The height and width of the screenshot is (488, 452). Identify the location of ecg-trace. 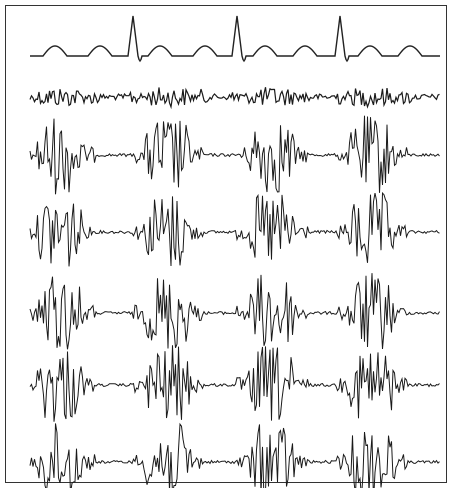
(235, 39).